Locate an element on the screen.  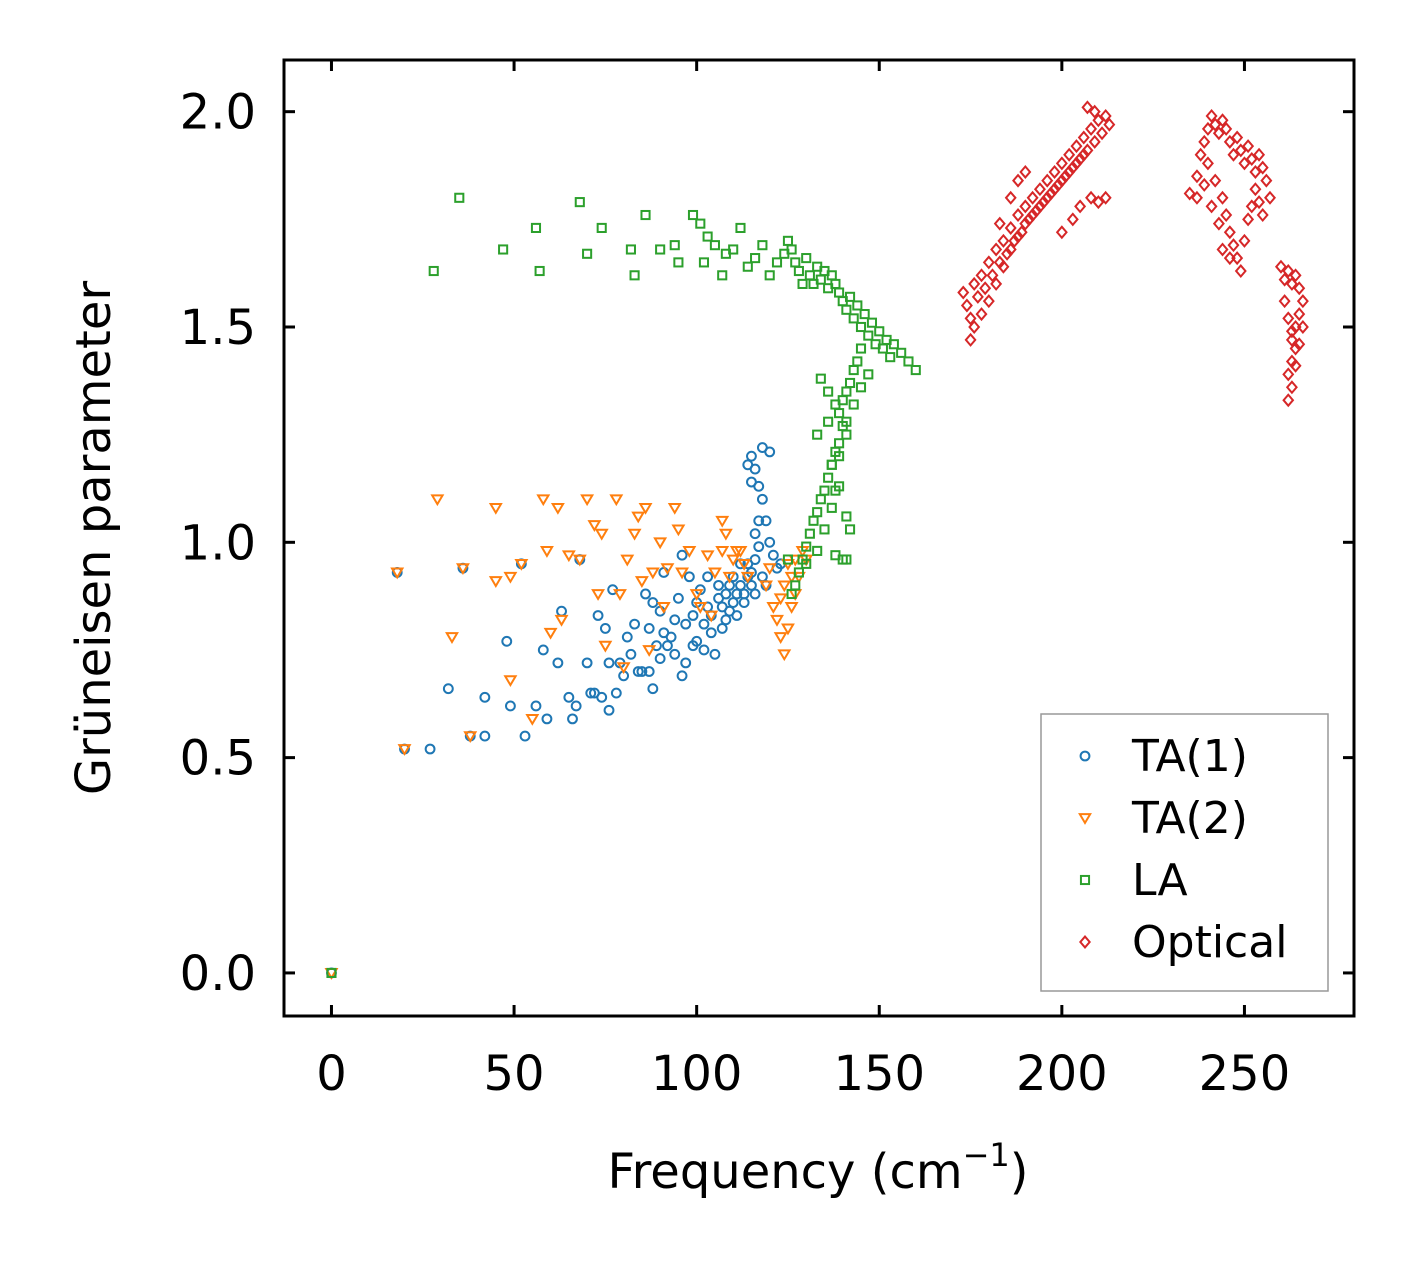
legend-label: TA(1) is located at coordinates (1189, 756).